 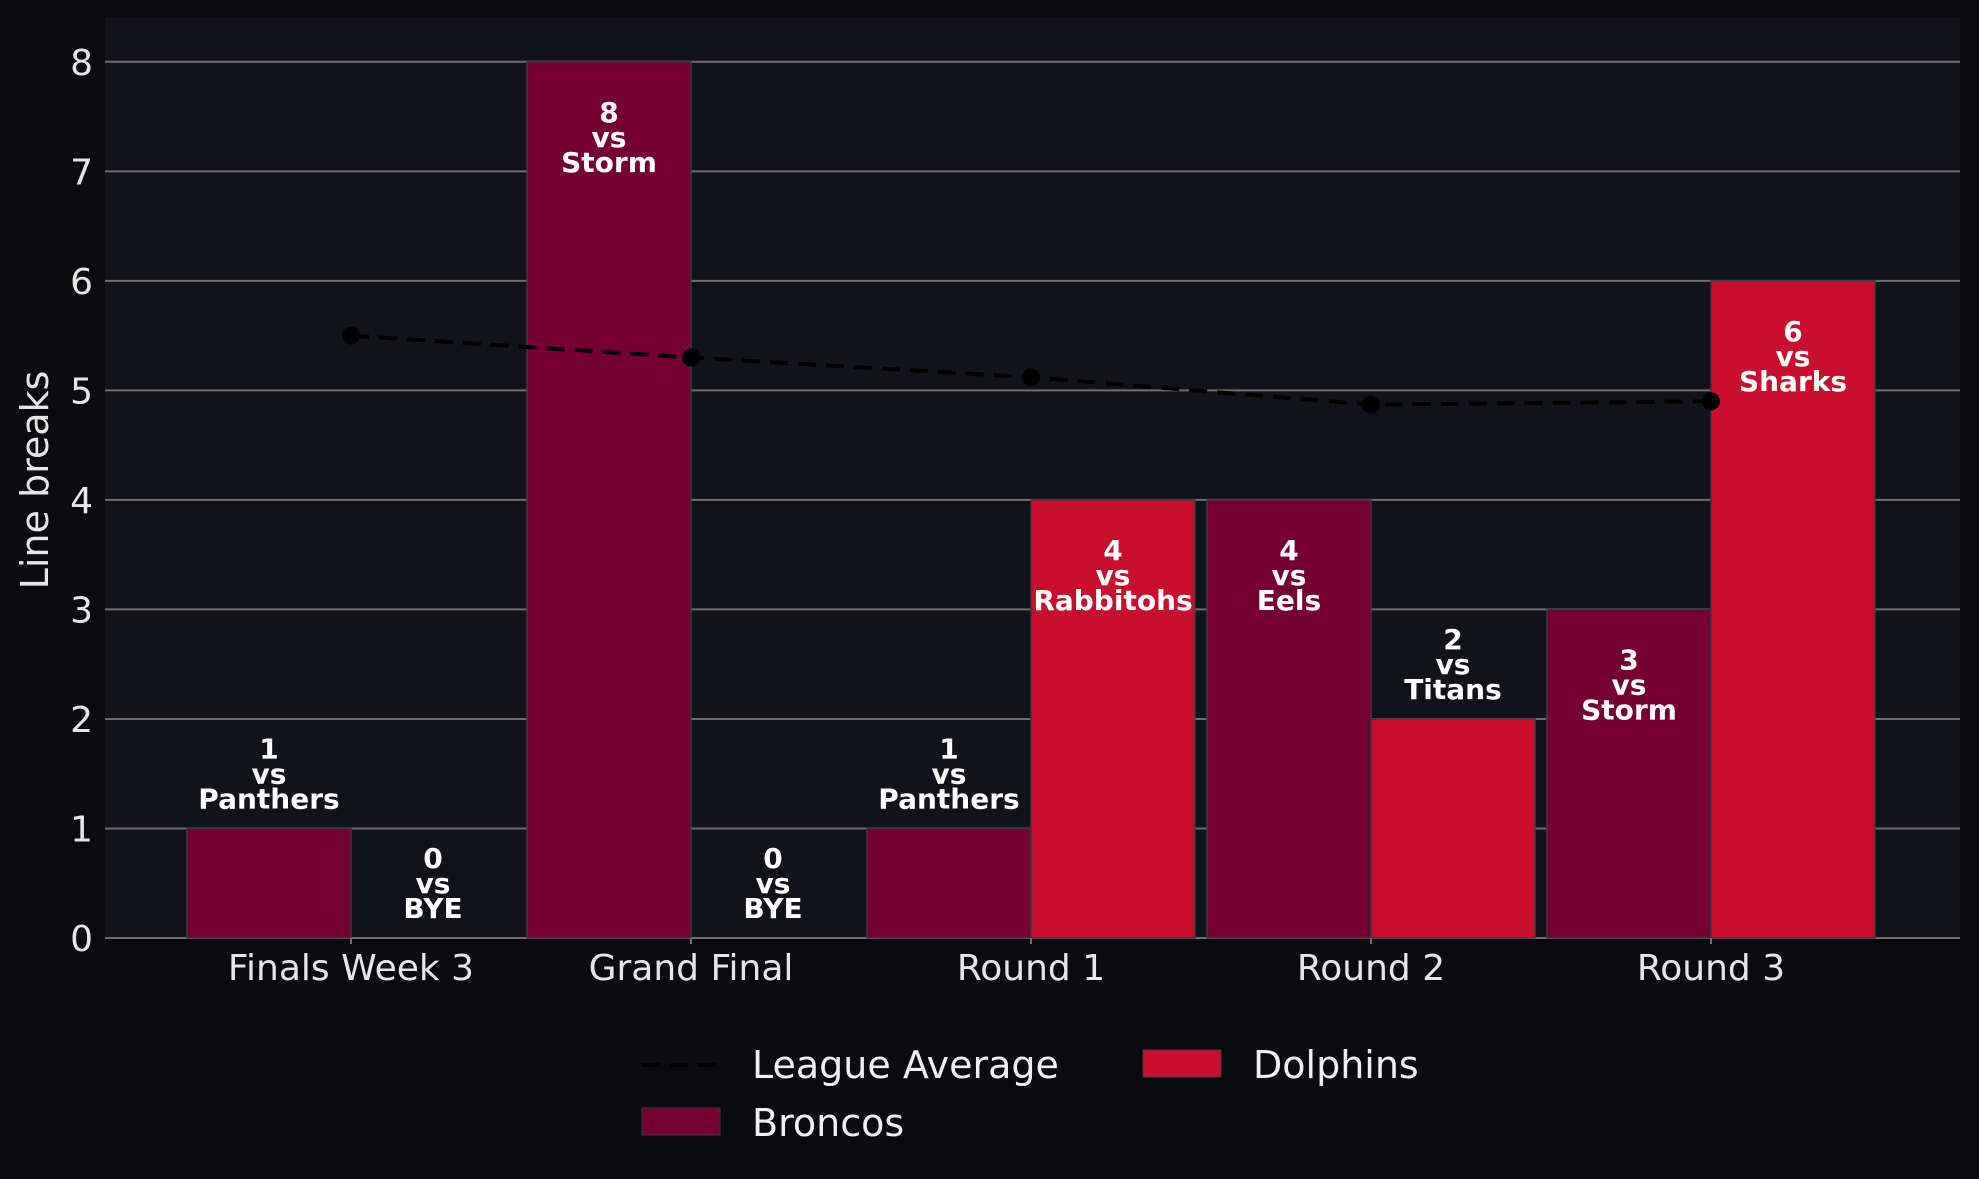 I want to click on legend: League Average Broncos Dolphins, so click(x=1030, y=1094).